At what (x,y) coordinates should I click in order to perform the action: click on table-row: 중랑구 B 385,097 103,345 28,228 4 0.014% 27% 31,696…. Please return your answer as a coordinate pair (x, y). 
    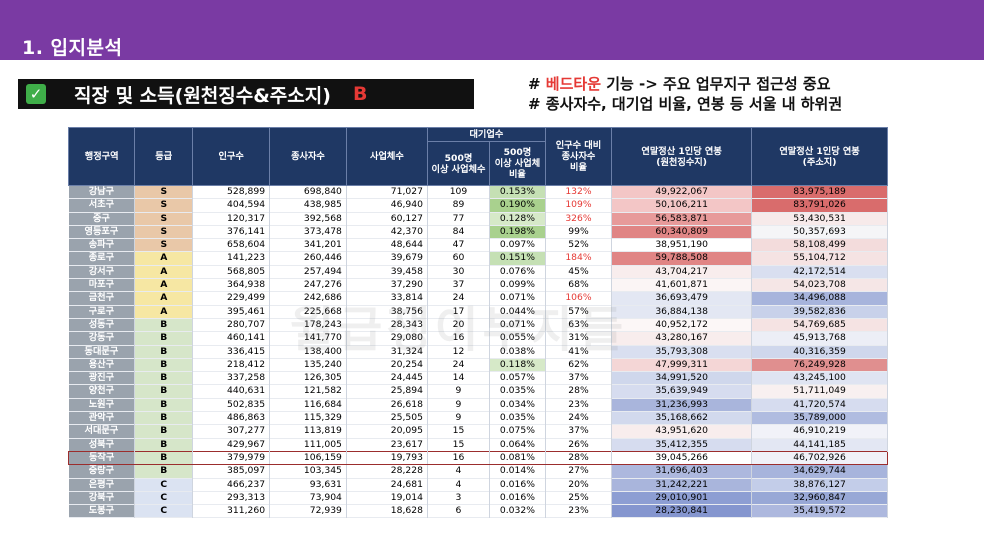
    Looking at the image, I should click on (478, 471).